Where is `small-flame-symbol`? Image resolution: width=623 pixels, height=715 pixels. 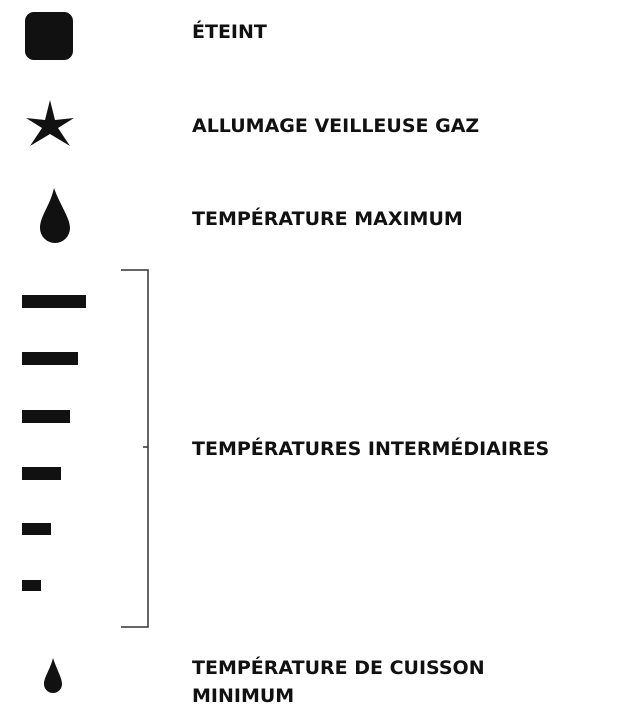
small-flame-symbol is located at coordinates (53, 675).